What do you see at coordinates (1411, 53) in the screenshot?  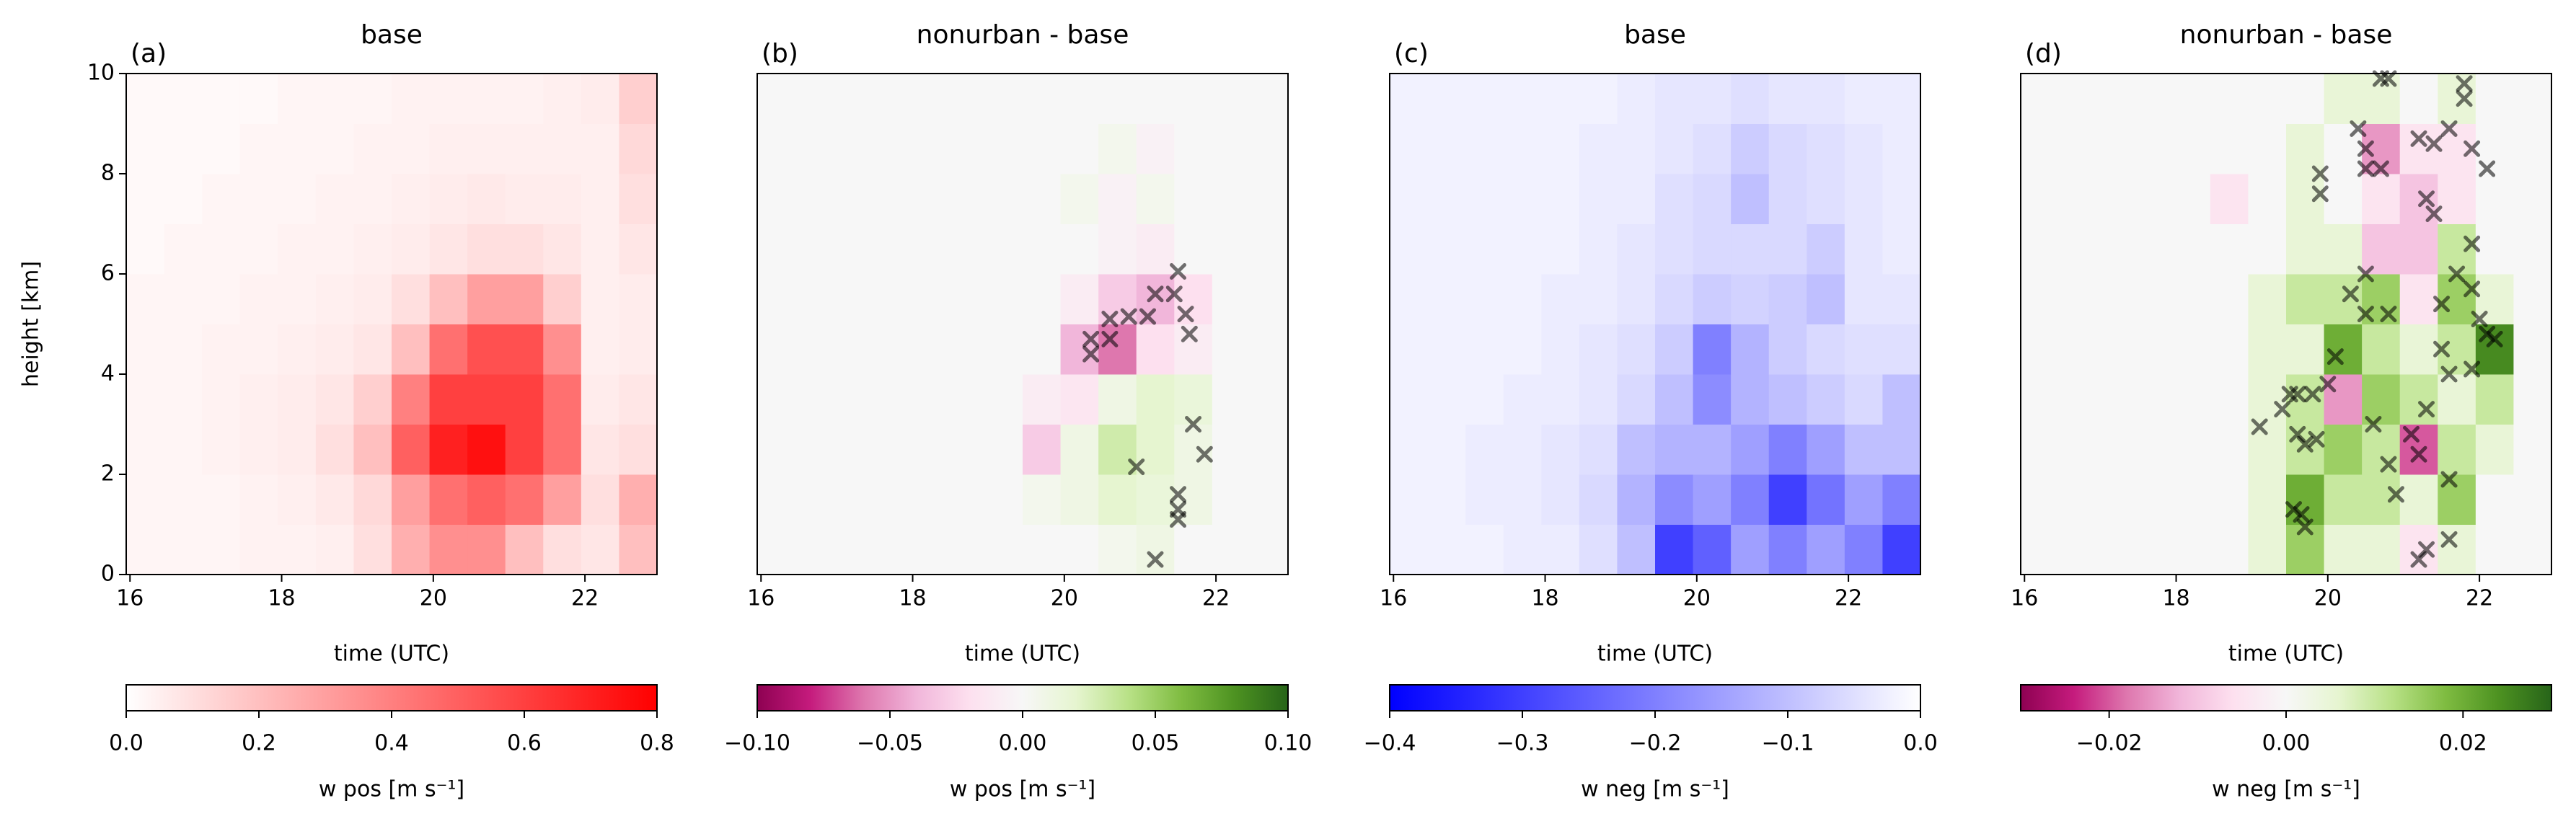 I see `panel-label: (c)` at bounding box center [1411, 53].